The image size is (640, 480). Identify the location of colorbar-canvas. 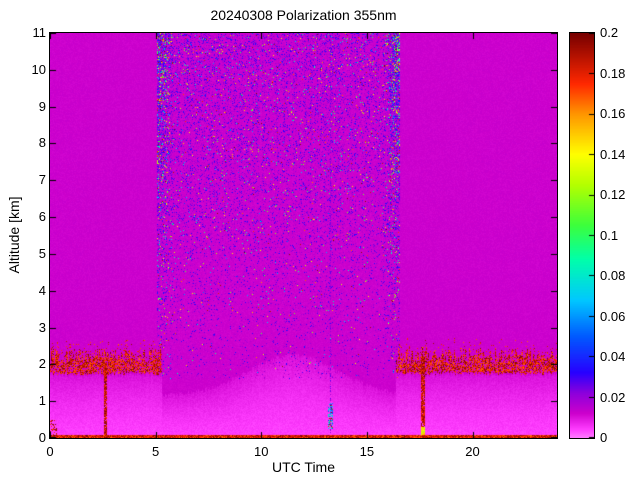
(582, 235).